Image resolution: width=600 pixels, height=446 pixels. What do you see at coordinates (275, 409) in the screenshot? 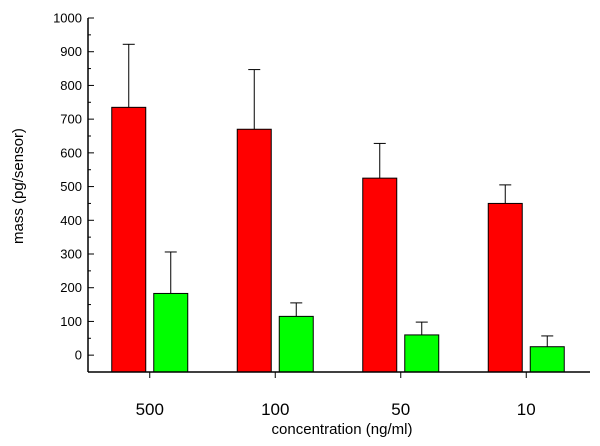
I see `x-tick-label: 100` at bounding box center [275, 409].